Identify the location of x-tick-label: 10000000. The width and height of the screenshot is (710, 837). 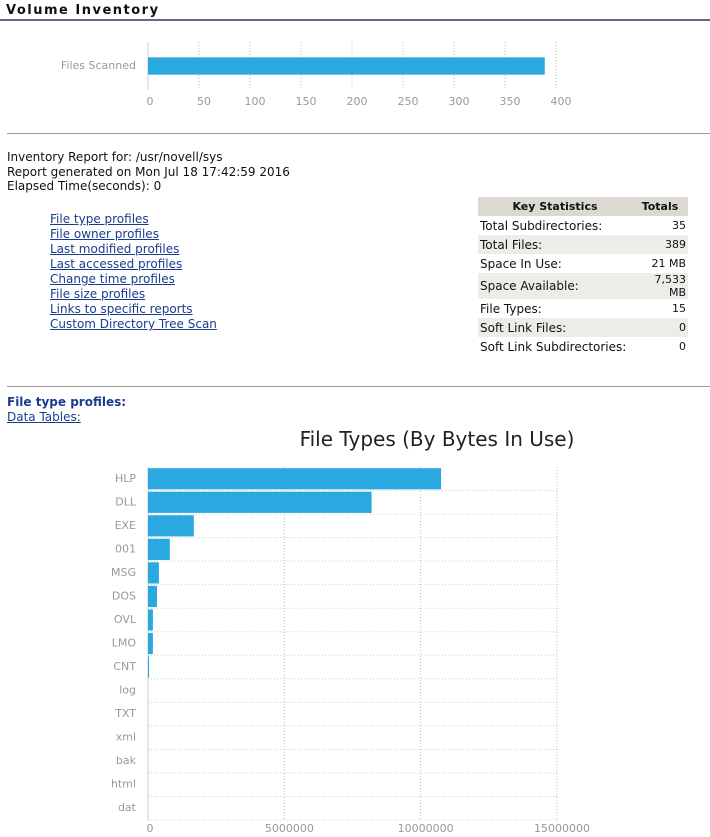
(426, 828).